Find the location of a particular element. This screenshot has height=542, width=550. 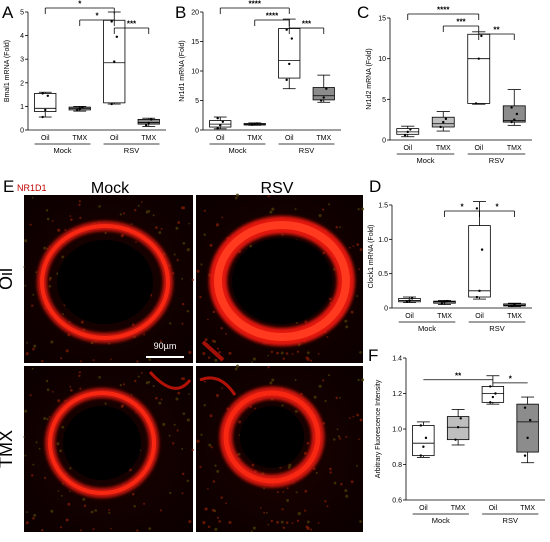

scale-bar-label: 90µm is located at coordinates (165, 346).